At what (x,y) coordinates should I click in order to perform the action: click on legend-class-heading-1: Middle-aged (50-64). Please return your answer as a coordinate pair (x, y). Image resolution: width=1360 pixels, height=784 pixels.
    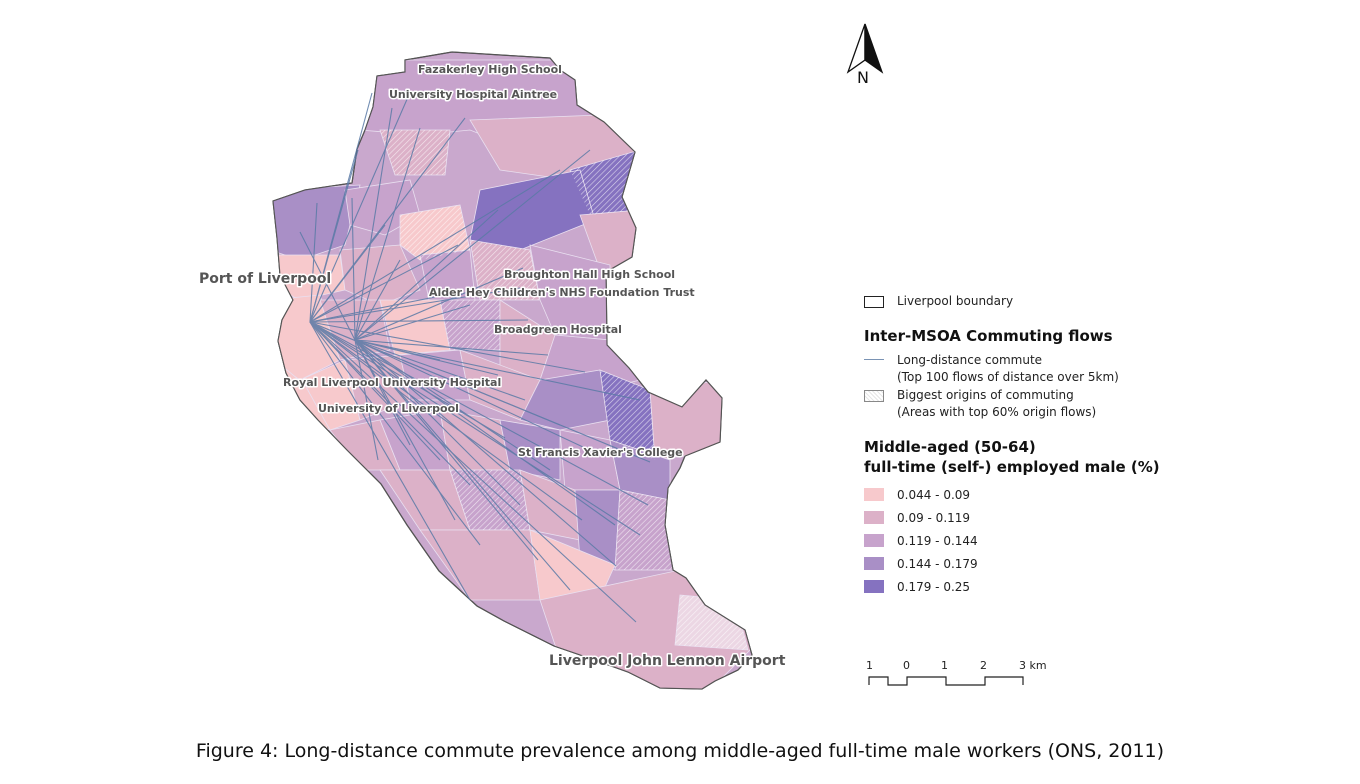
    Looking at the image, I should click on (950, 447).